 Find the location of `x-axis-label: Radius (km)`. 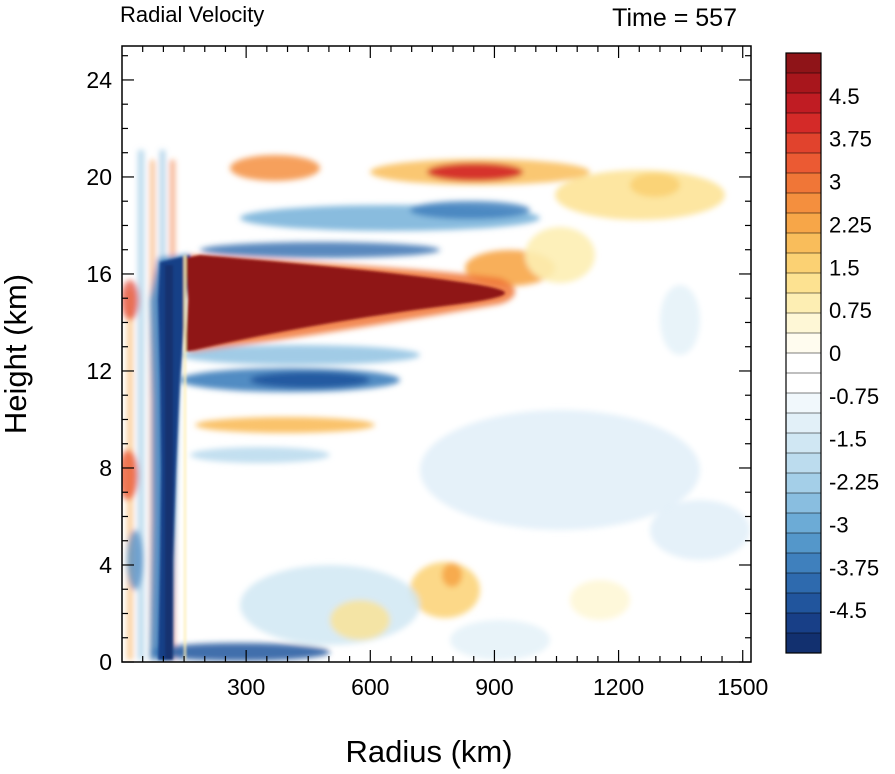

x-axis-label: Radius (km) is located at coordinates (428, 751).